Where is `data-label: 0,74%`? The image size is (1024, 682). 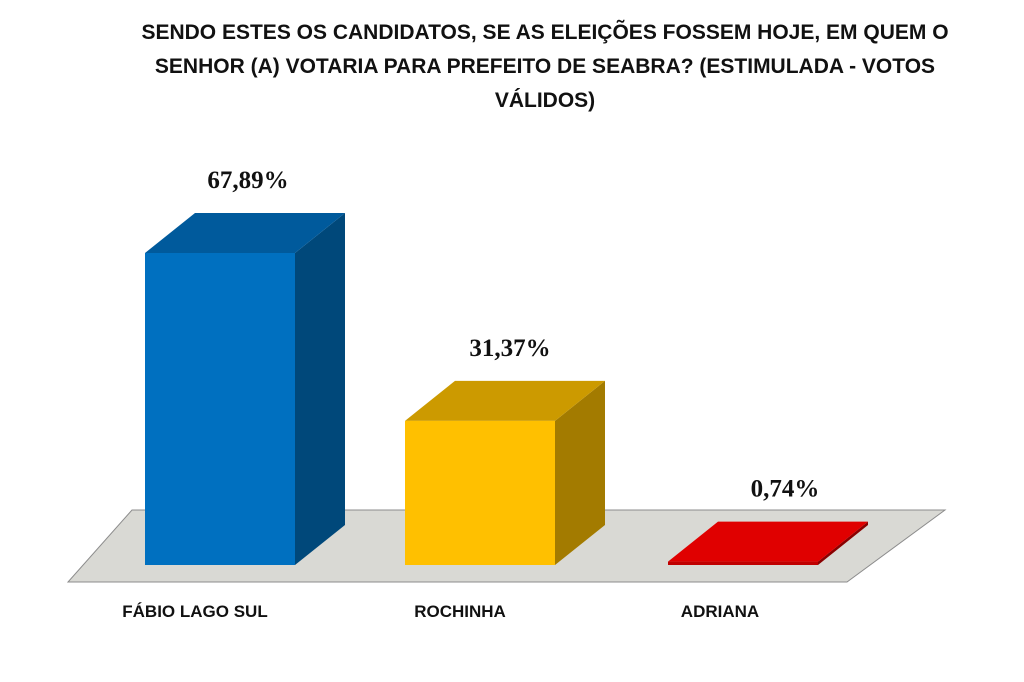
data-label: 0,74% is located at coordinates (785, 489).